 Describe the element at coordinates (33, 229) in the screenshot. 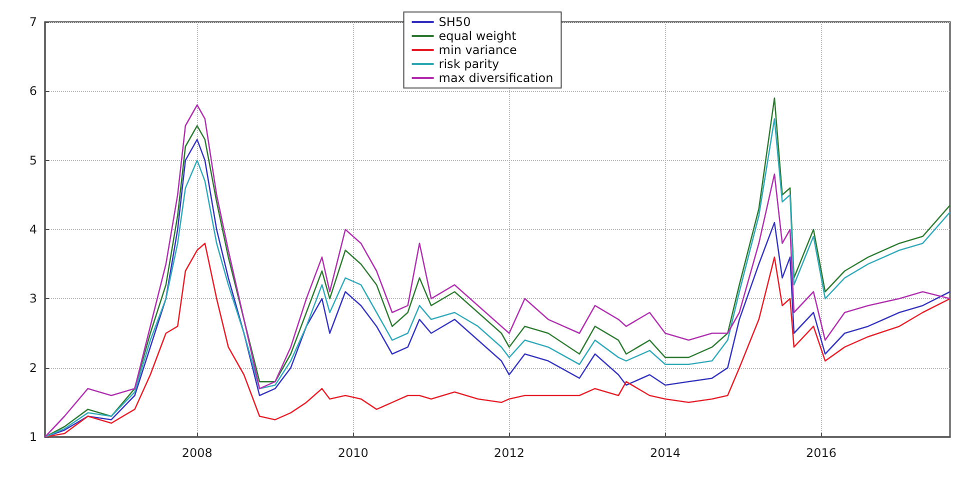

I see `y-tick-label: 4` at that location.